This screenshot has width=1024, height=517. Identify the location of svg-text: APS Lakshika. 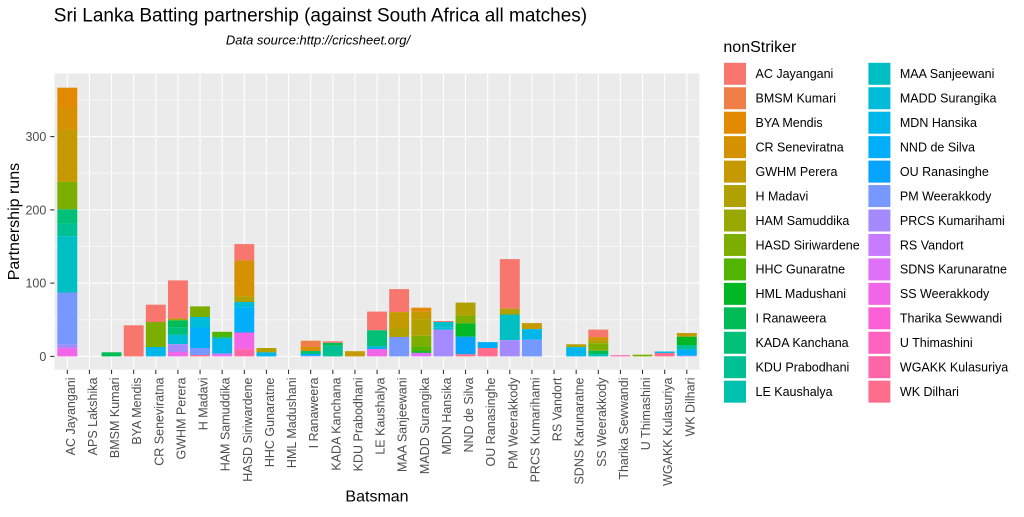
(93, 416).